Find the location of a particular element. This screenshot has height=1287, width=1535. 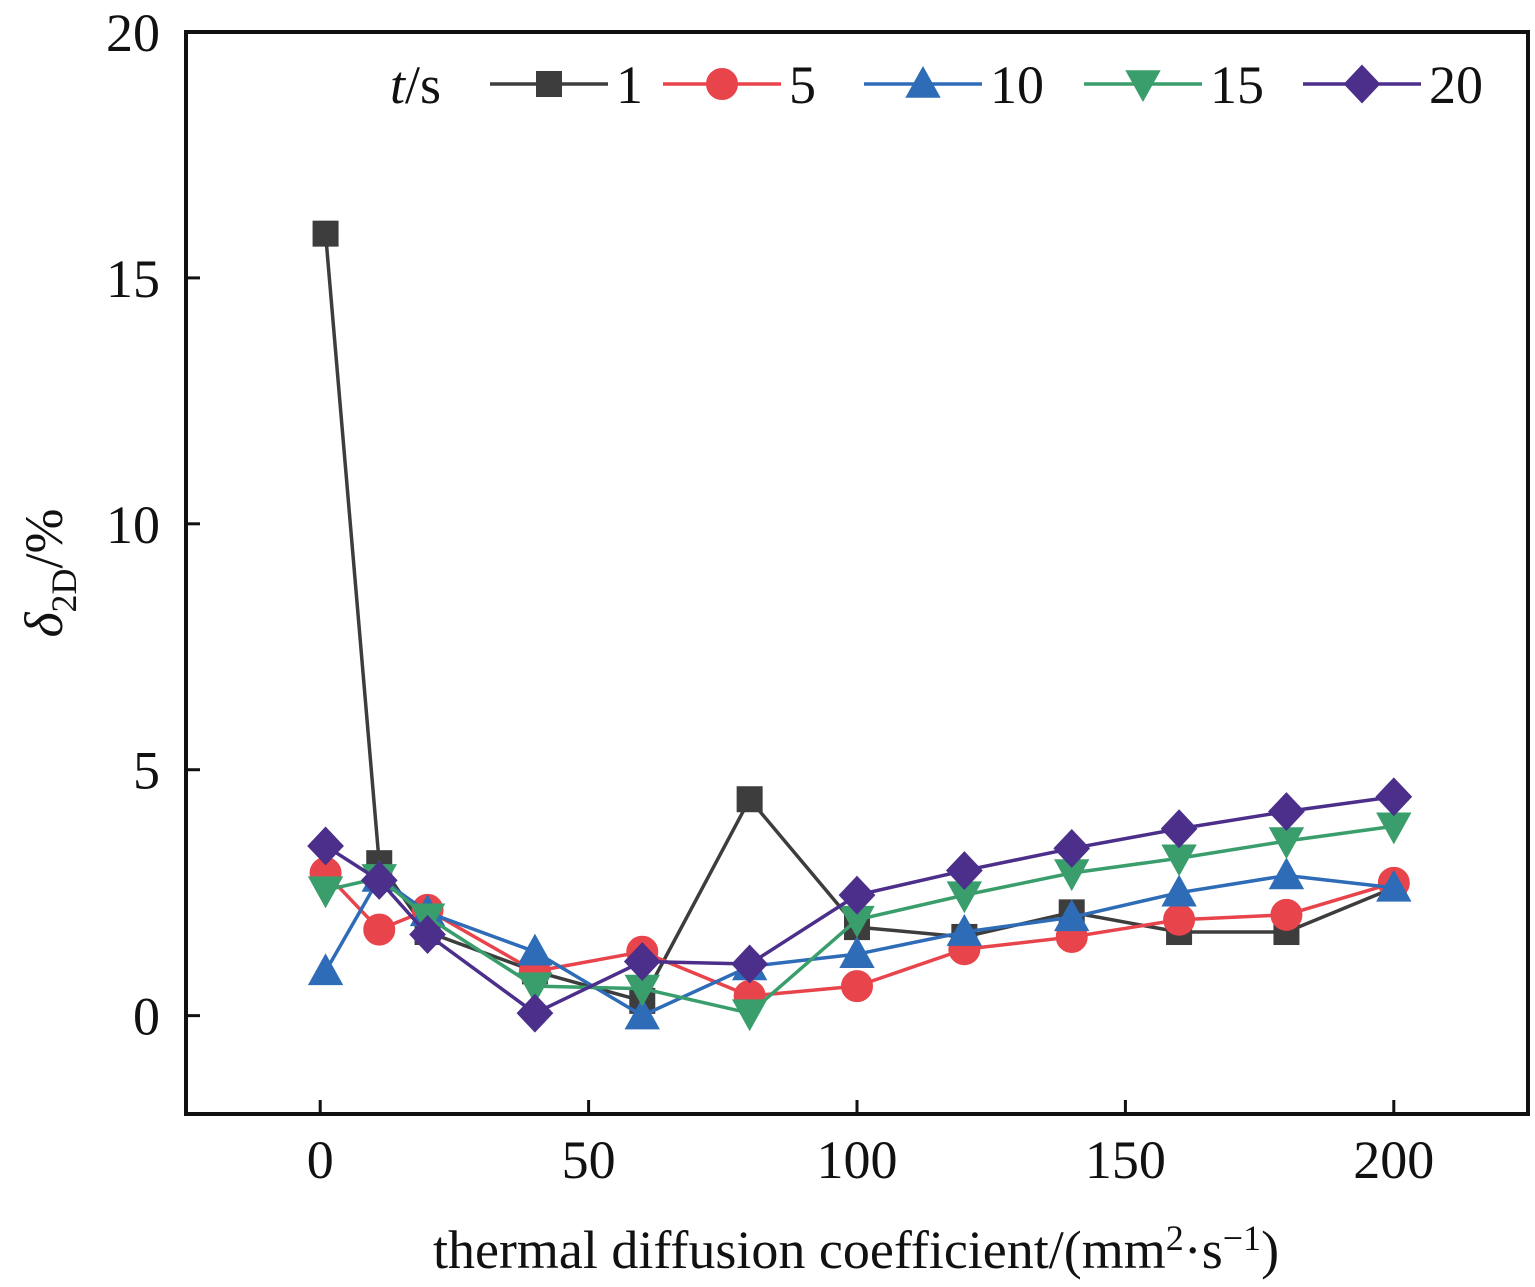

y-tick-label: 5 is located at coordinates (146, 771).